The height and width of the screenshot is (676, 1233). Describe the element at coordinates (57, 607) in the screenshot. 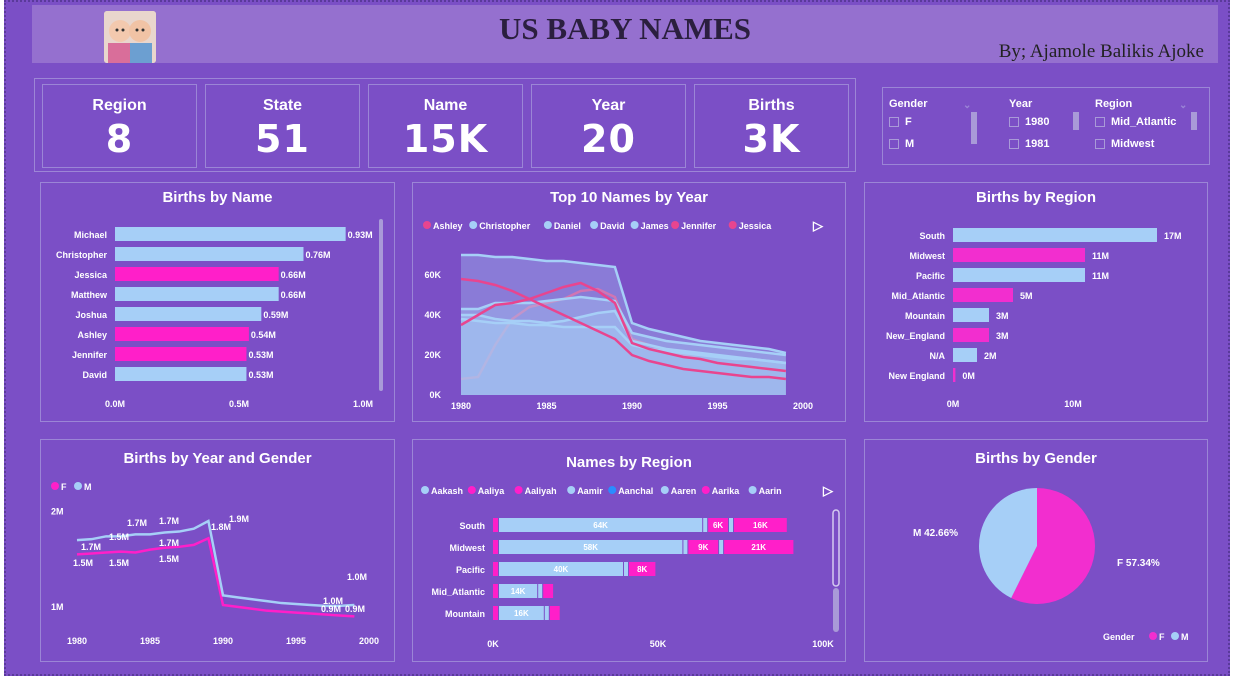

I see `y-tick-label: 1M` at that location.